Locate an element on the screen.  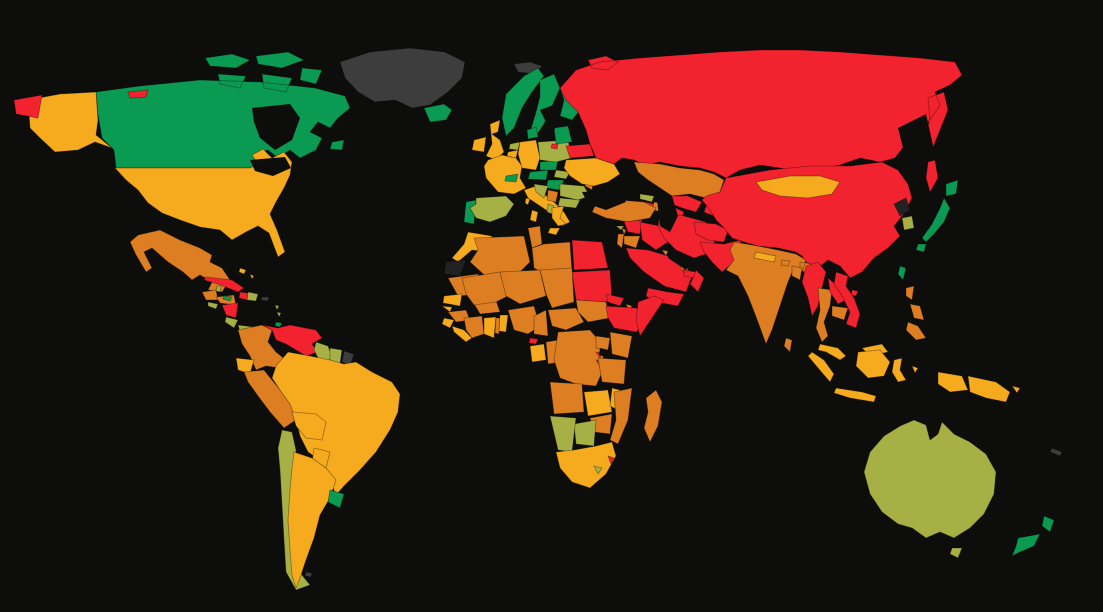
country-trinidad-and-tobago is located at coordinates (278, 324).